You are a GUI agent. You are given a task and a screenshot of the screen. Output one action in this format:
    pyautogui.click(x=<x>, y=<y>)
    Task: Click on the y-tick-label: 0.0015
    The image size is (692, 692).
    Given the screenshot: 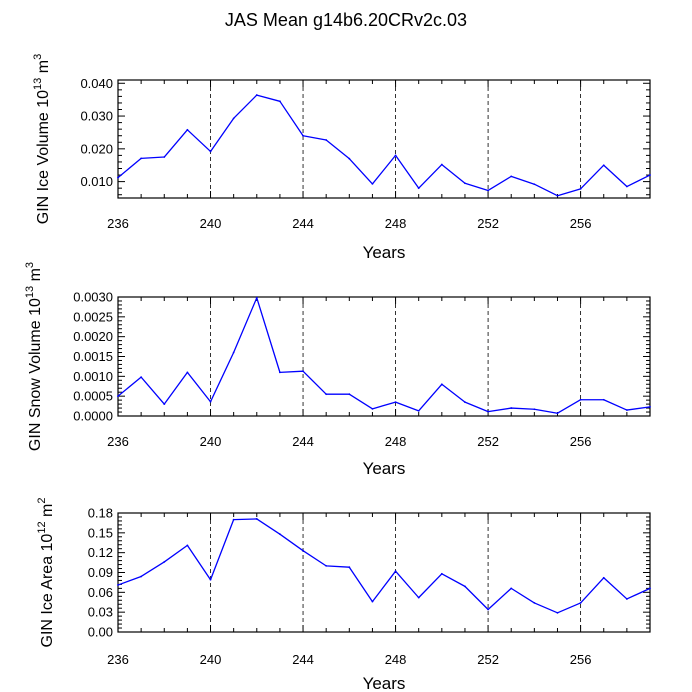 What is the action you would take?
    pyautogui.click(x=93, y=356)
    